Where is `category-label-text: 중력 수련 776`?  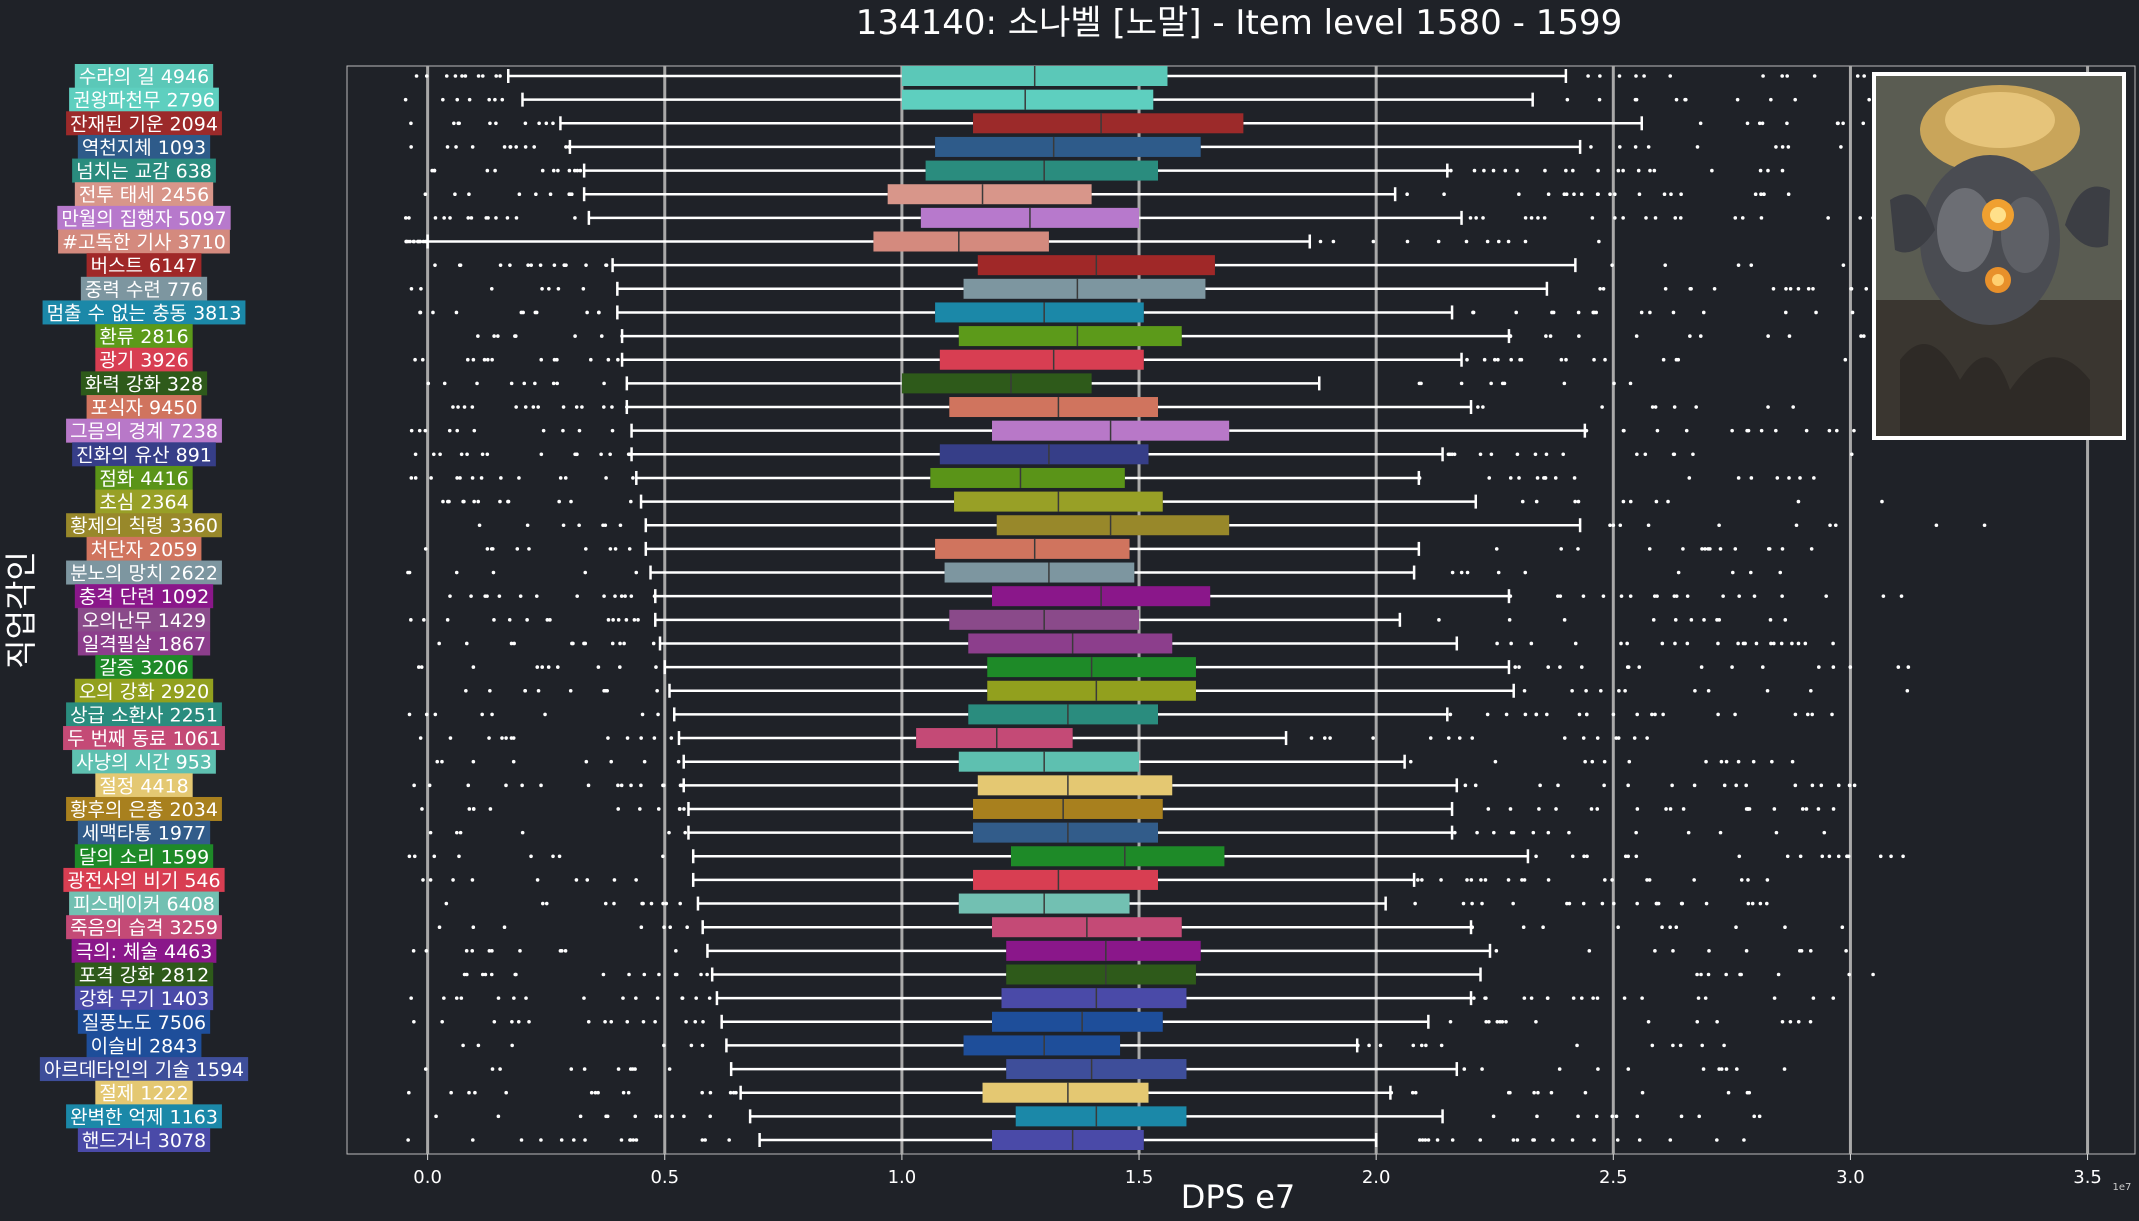
category-label-text: 중력 수련 776 is located at coordinates (144, 290).